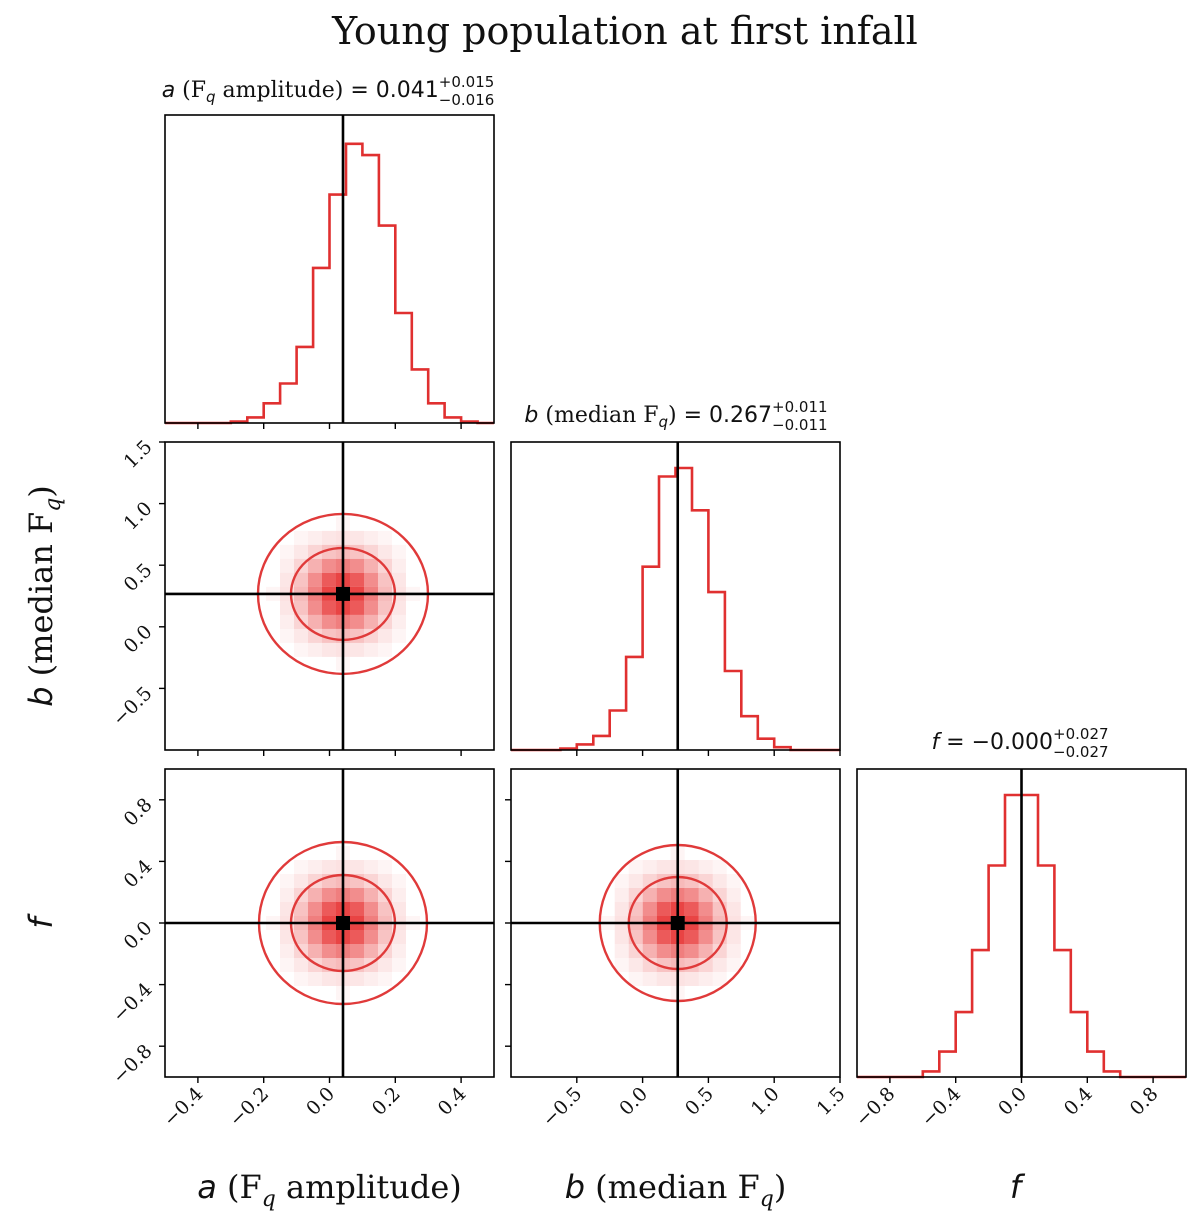 Image resolution: width=1200 pixels, height=1215 pixels. Describe the element at coordinates (1018, 1187) in the screenshot. I see `x-axis-label-f: f` at that location.